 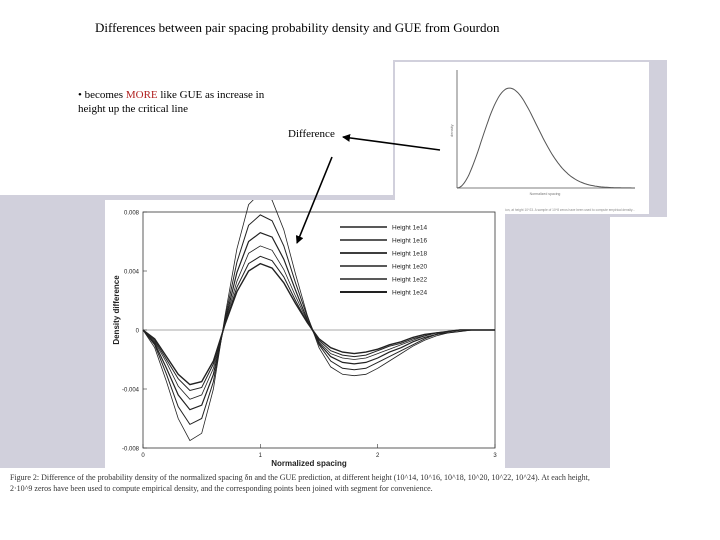 What do you see at coordinates (409, 254) in the screenshot?
I see `legend-label-3: Height 1e18` at bounding box center [409, 254].